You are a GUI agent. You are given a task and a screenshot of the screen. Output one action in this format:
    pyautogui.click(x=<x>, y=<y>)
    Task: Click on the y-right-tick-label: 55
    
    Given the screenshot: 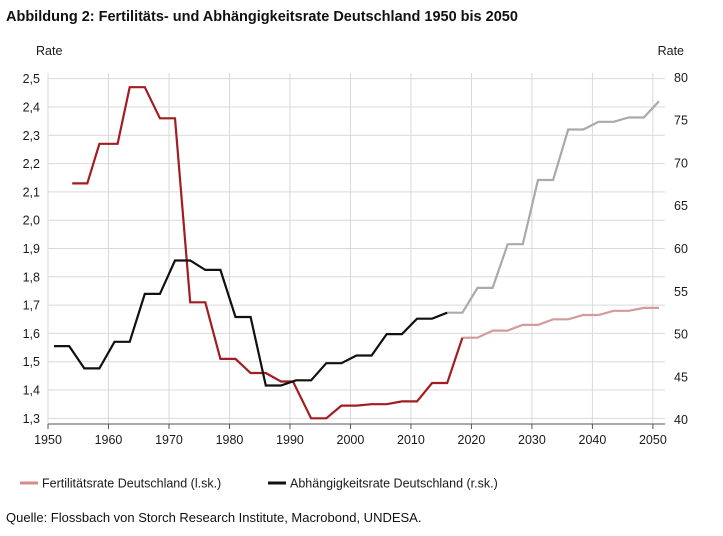 What is the action you would take?
    pyautogui.click(x=681, y=292)
    